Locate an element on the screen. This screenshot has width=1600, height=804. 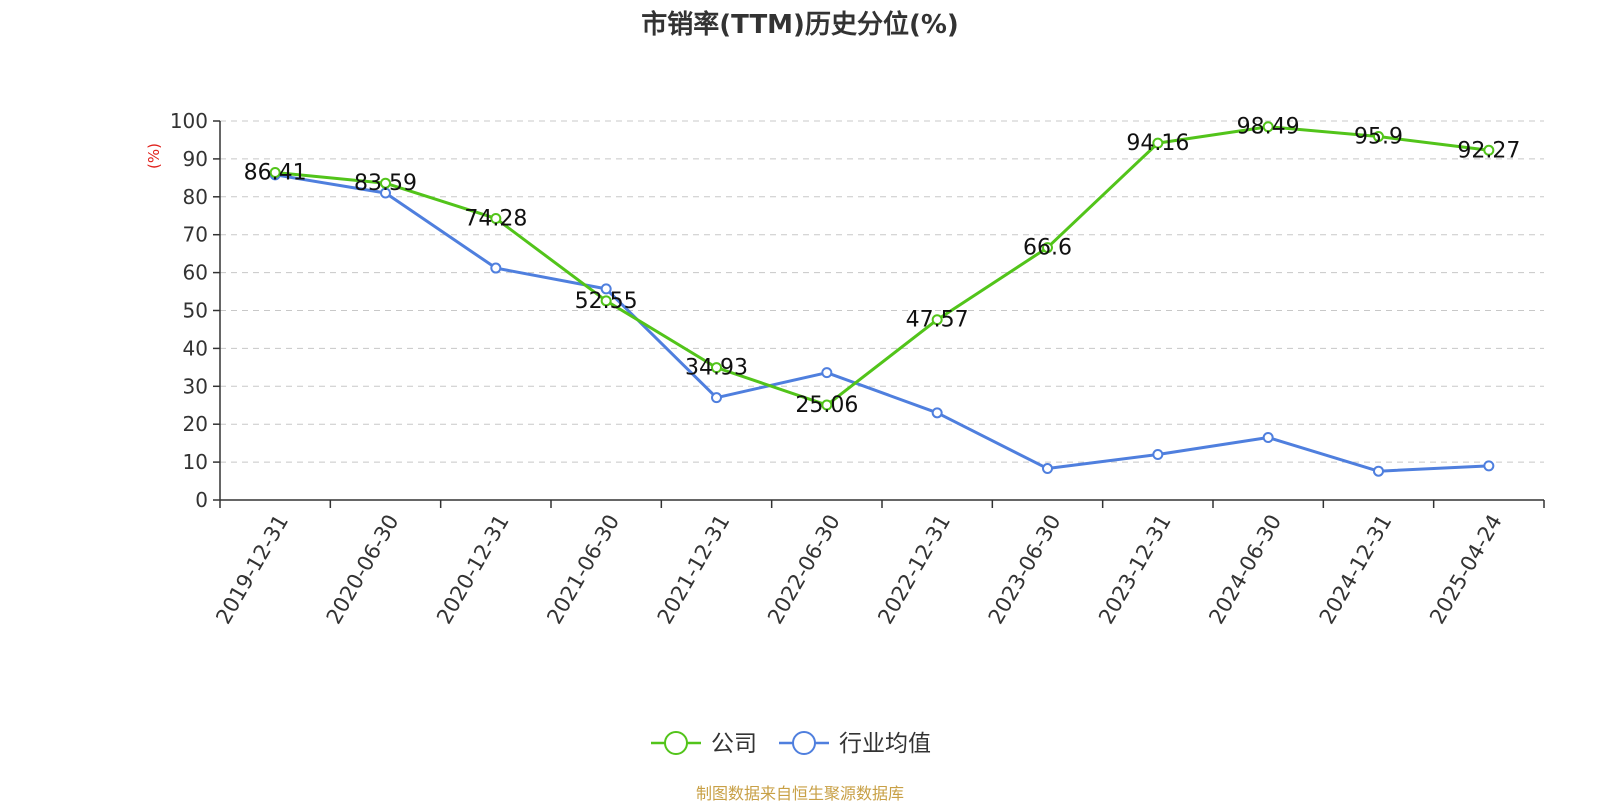
x-tick-label: 2022-12-31 is located at coordinates (914, 569).